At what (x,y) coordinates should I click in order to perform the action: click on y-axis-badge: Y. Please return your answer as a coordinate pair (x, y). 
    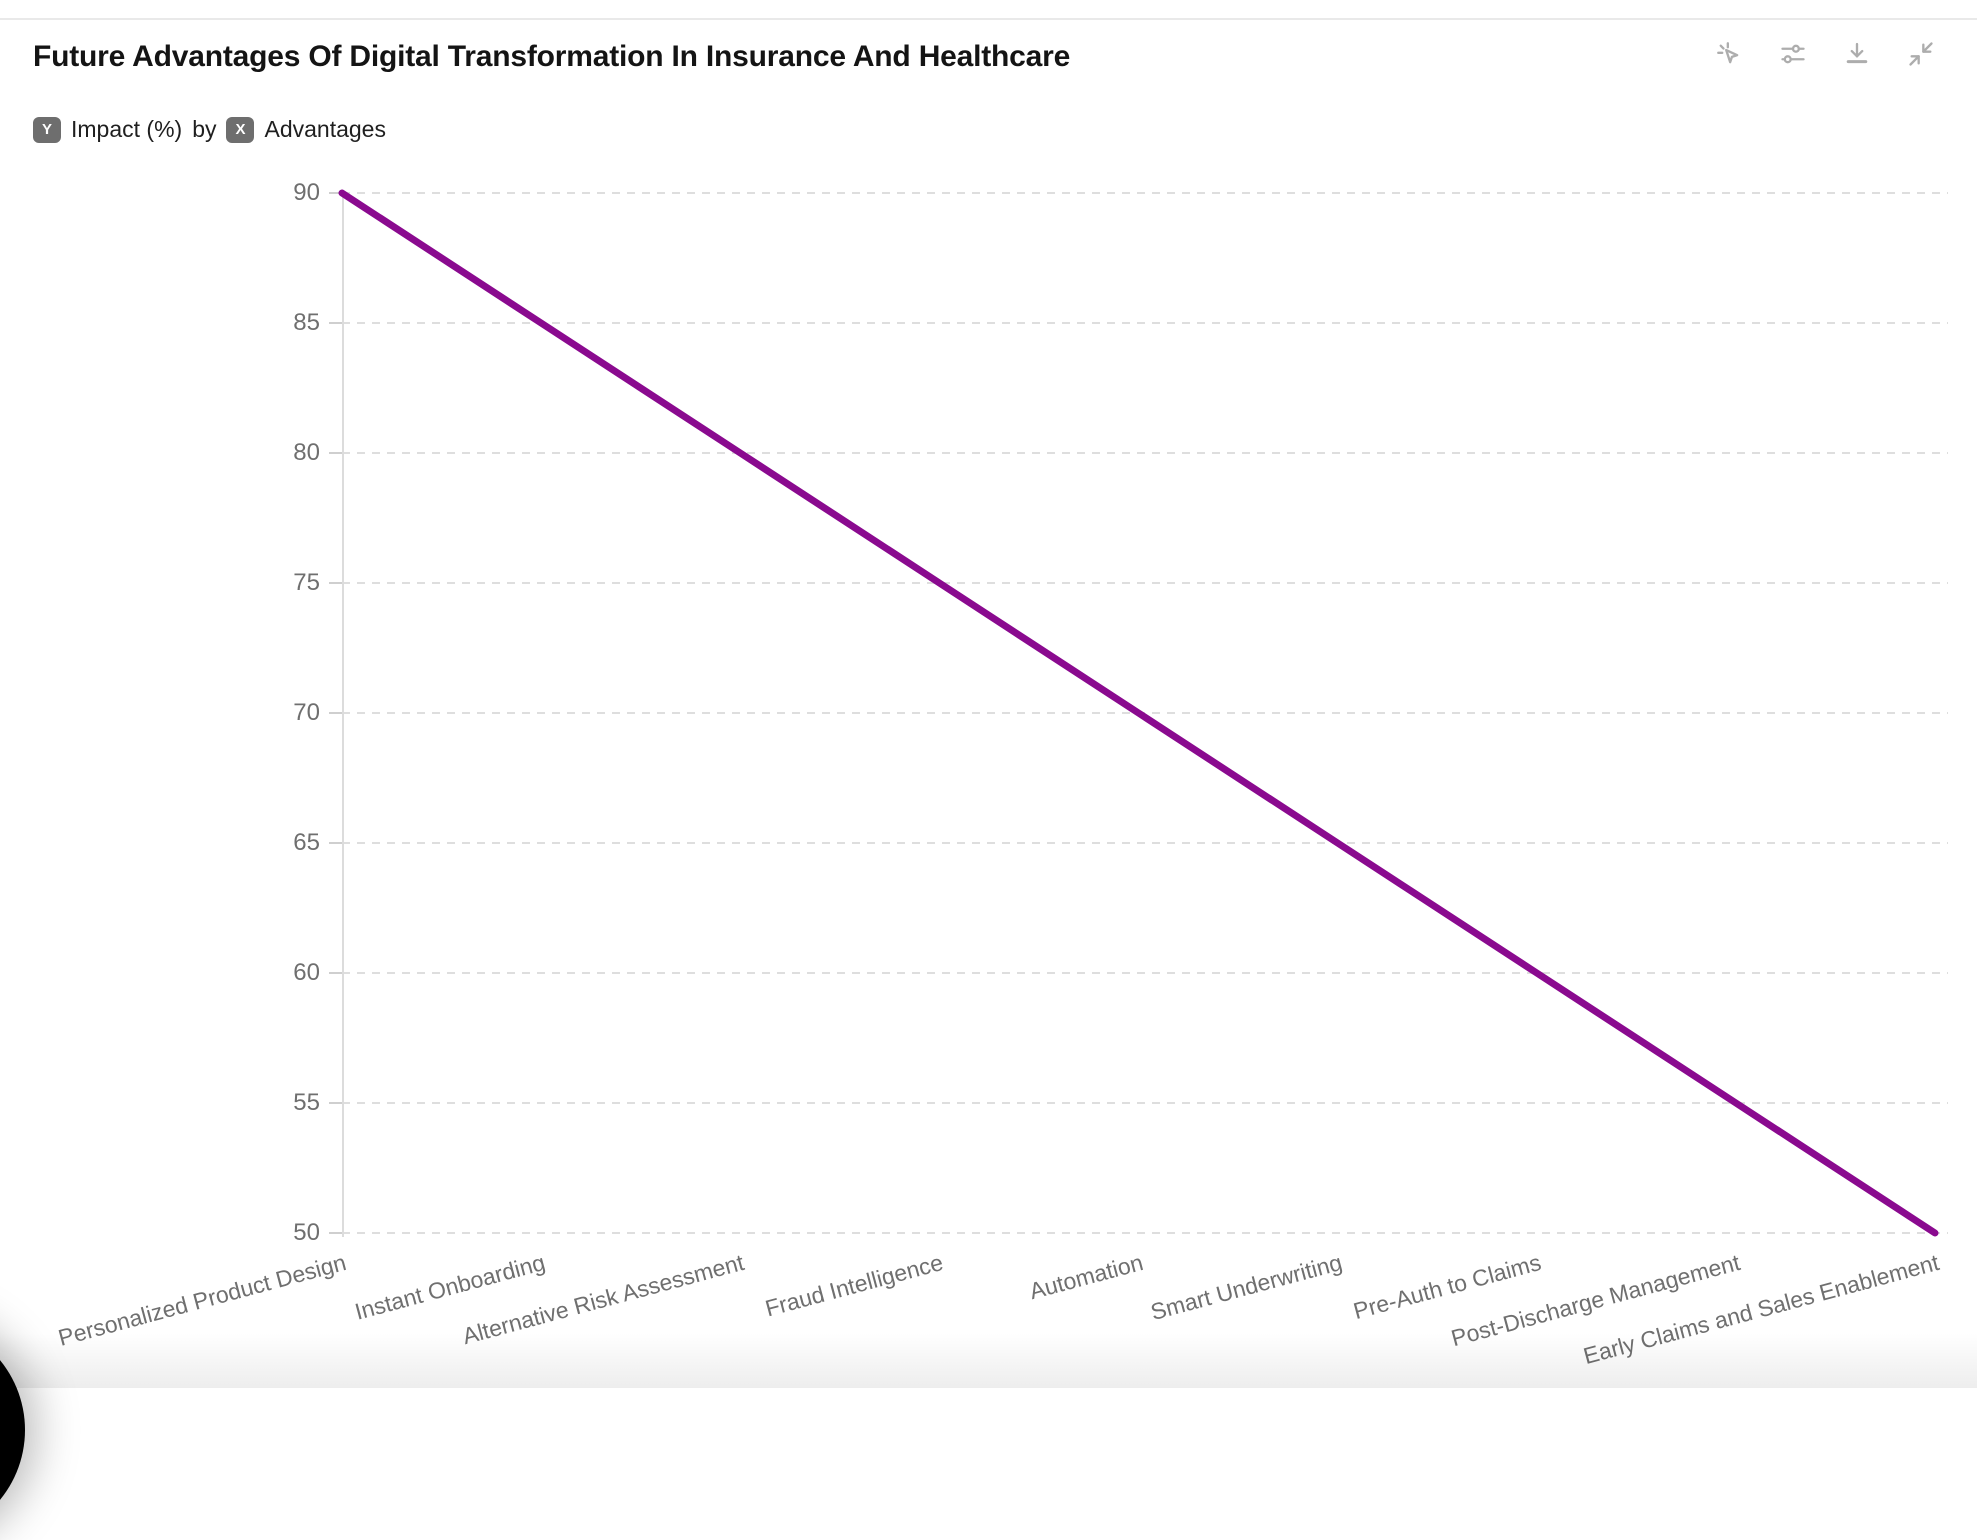
    Looking at the image, I should click on (47, 129).